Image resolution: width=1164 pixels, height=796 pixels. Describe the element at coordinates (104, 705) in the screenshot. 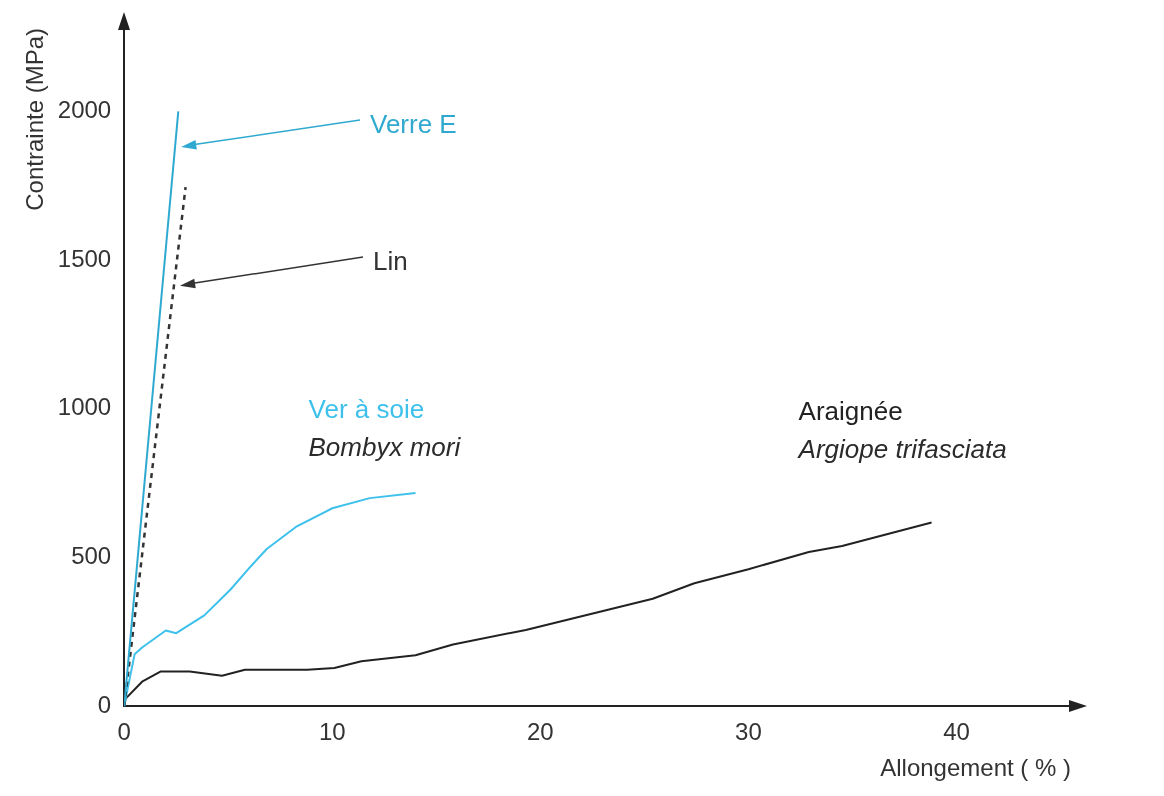

I see `y-tick-label: 0` at that location.